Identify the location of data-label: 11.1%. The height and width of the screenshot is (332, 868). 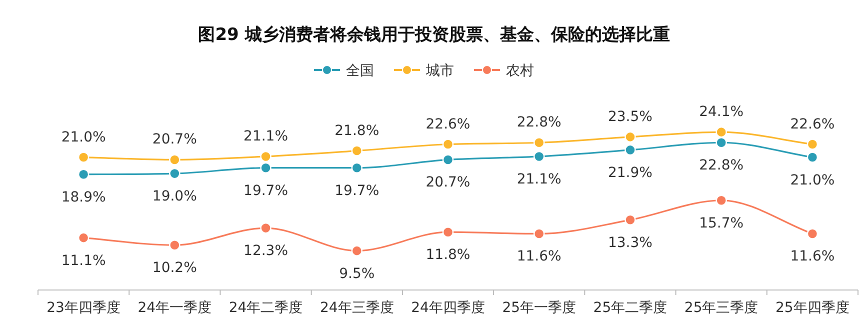
(83, 260).